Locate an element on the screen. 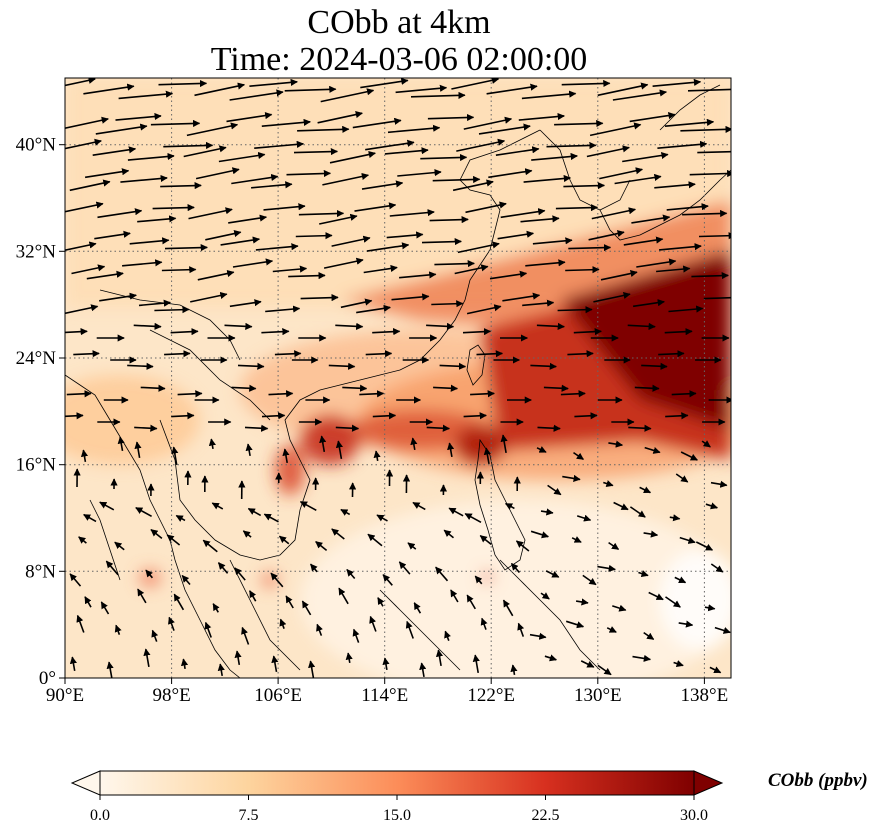 The width and height of the screenshot is (887, 836). map-time-subtitle: Time: 2024-03-06 02:00:00 is located at coordinates (399, 59).